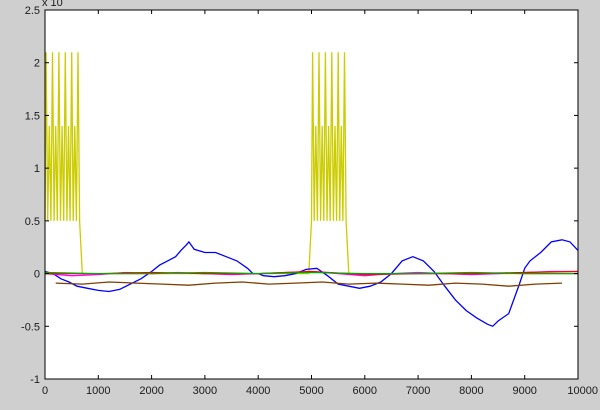 This screenshot has height=410, width=600. I want to click on x-tick-label: 8000, so click(471, 391).